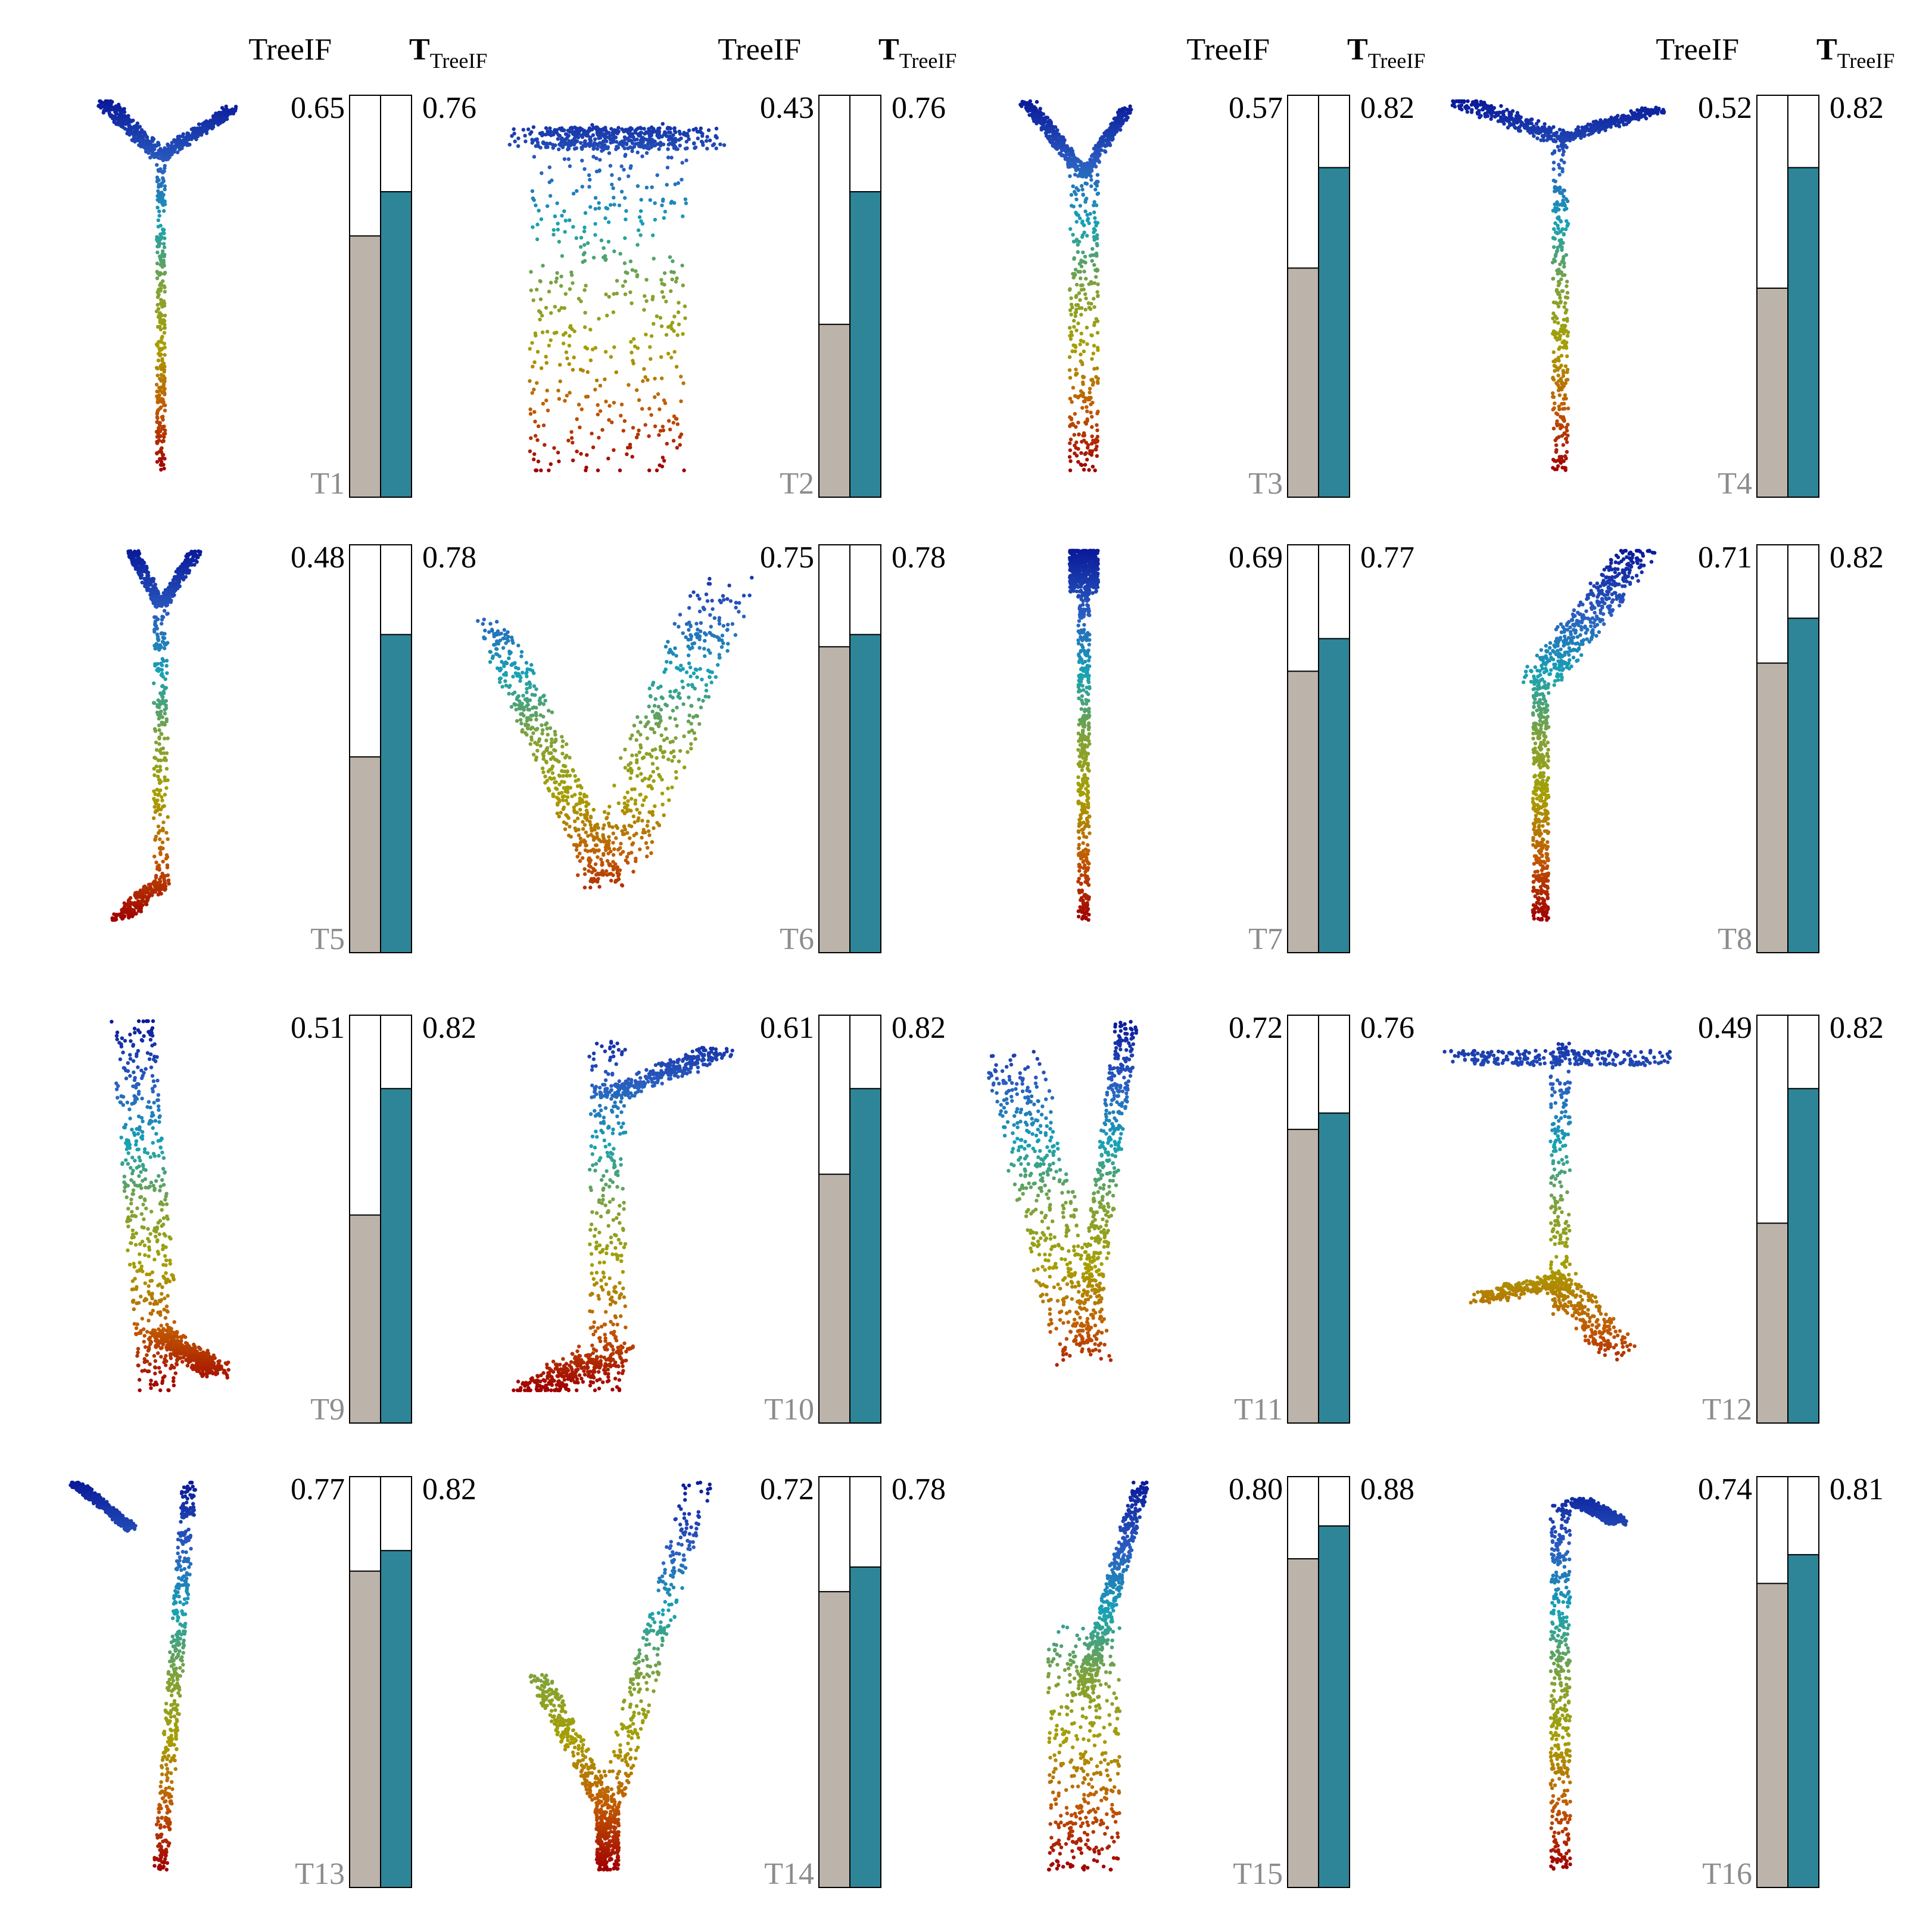 Image resolution: width=1932 pixels, height=1922 pixels. I want to click on treeif-value-label: 0.69, so click(1256, 558).